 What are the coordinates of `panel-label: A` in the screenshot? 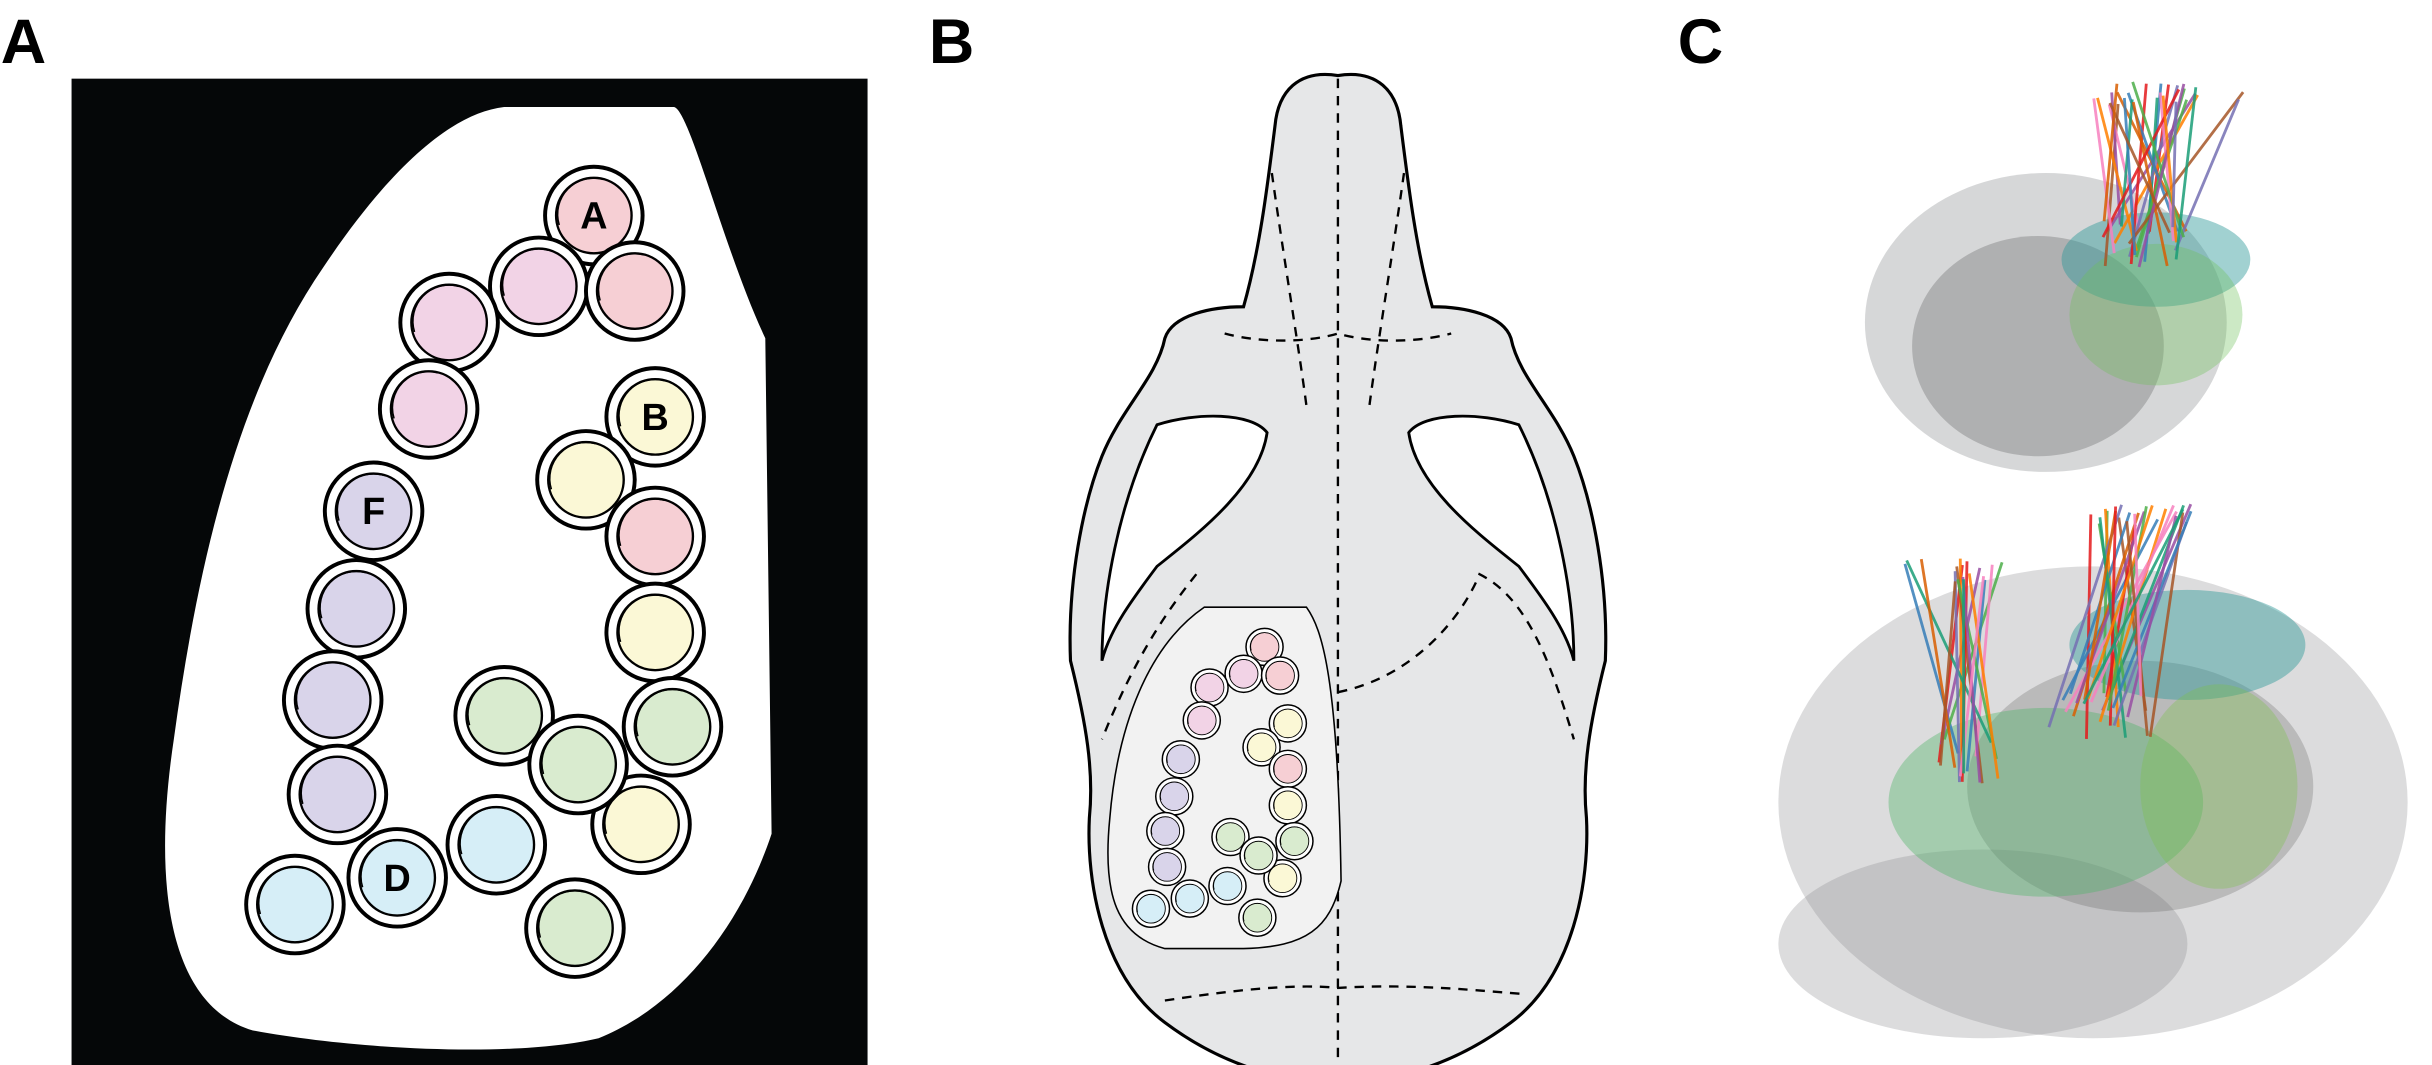 It's located at (23, 42).